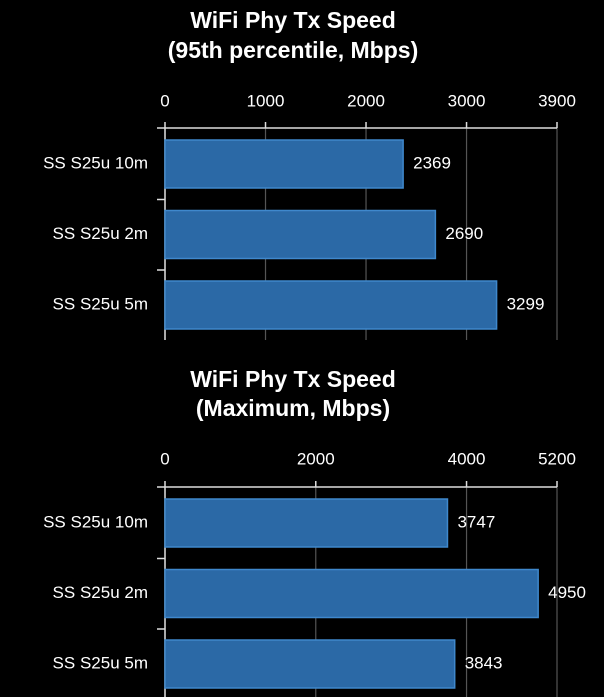 This screenshot has height=697, width=604. I want to click on value-label: 2690, so click(464, 233).